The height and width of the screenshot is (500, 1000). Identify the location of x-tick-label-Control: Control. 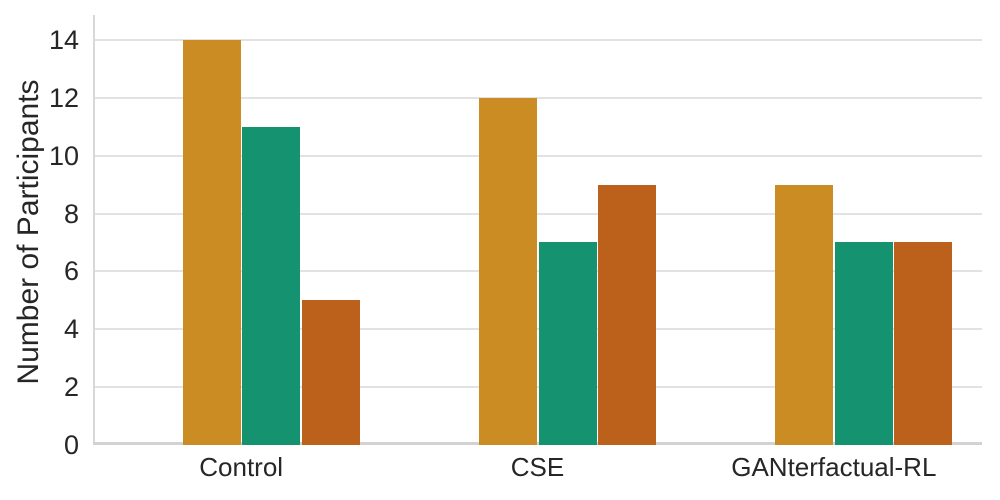
(241, 467).